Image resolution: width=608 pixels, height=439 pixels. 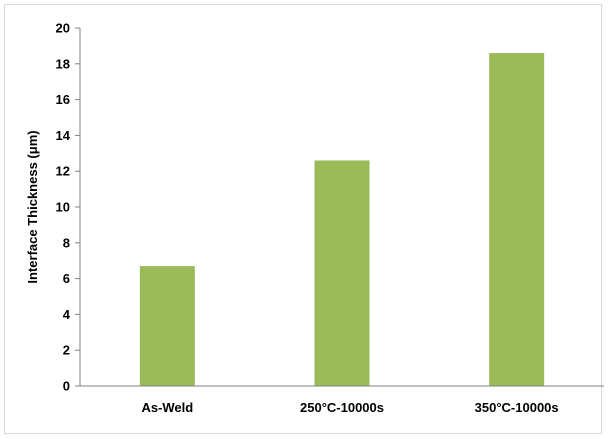 I want to click on y-tick-label: 16, so click(x=63, y=99).